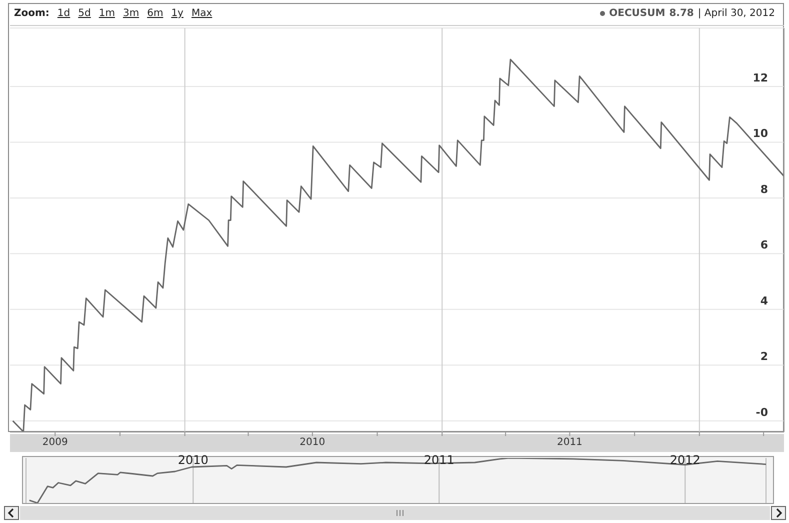 This screenshot has width=789, height=523. I want to click on x-tick-label: 2009, so click(55, 442).